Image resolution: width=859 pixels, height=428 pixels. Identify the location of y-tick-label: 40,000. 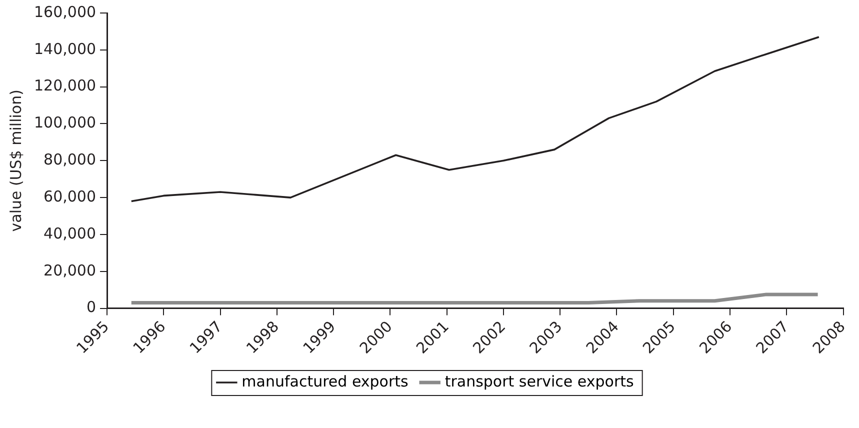
(70, 233).